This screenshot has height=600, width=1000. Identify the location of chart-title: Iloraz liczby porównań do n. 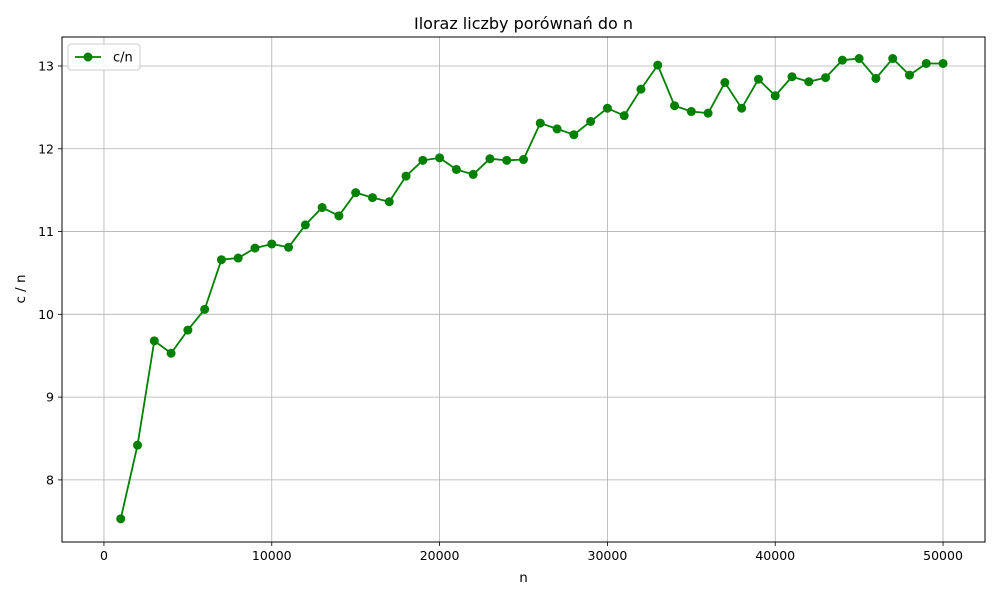
(523, 23).